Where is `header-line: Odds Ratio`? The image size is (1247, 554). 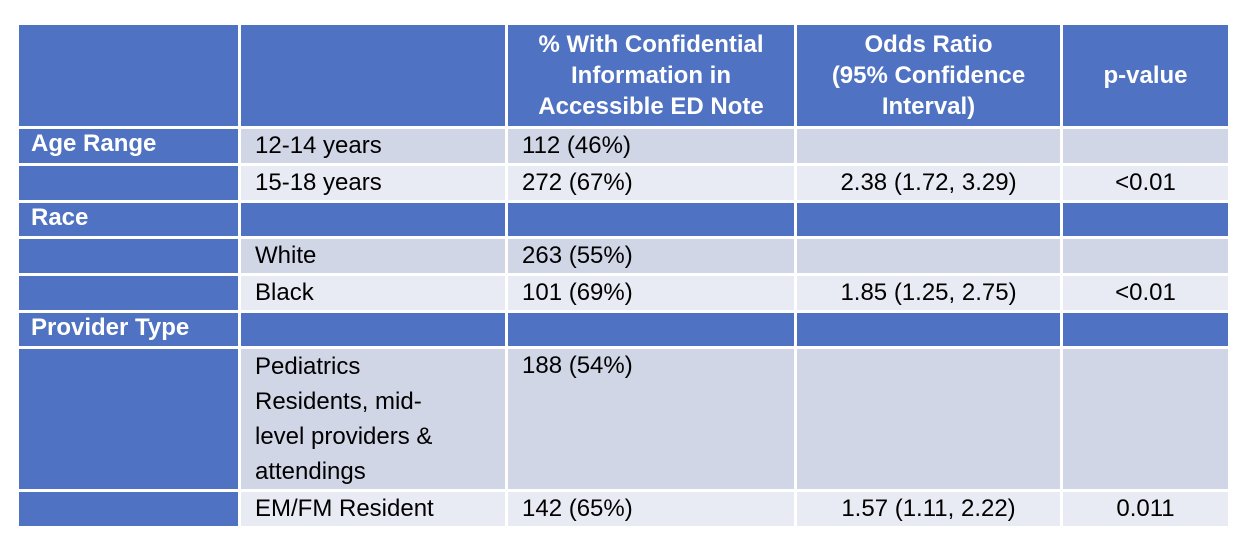 header-line: Odds Ratio is located at coordinates (928, 44).